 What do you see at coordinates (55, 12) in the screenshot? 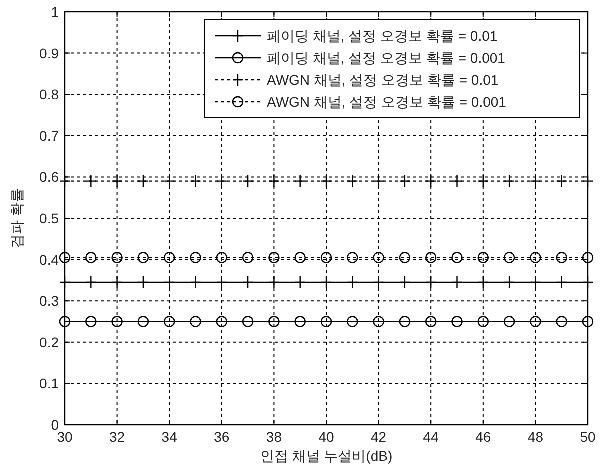
I see `y-tick-label: 1` at bounding box center [55, 12].